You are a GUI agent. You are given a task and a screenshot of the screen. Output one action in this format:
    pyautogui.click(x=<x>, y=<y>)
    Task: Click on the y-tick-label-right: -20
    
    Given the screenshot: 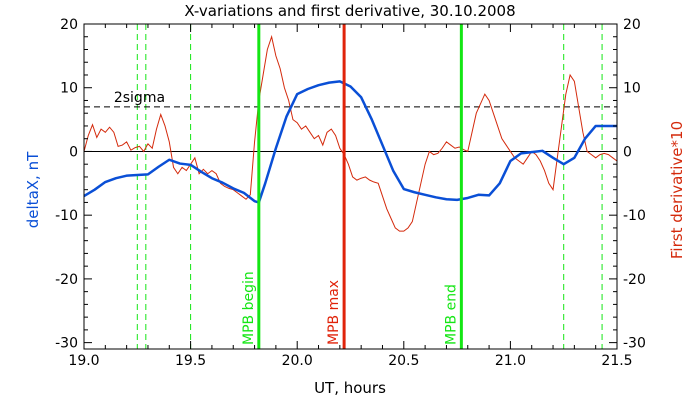 What is the action you would take?
    pyautogui.click(x=634, y=280)
    